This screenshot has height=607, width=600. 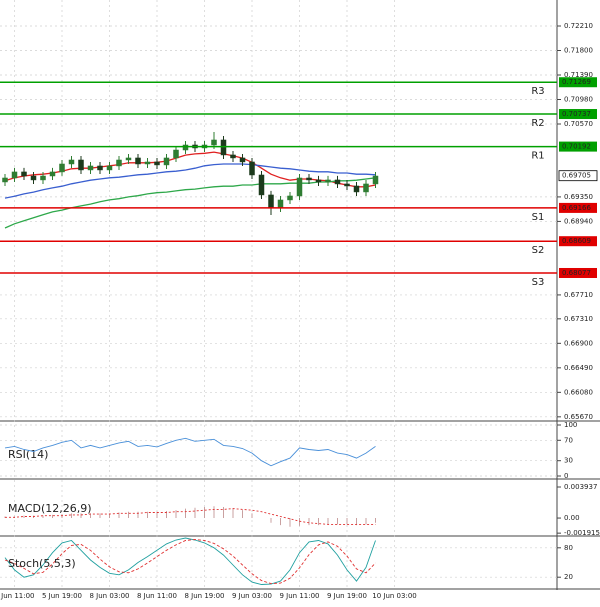 What do you see at coordinates (190, 516) in the screenshot?
I see `signal-line` at bounding box center [190, 516].